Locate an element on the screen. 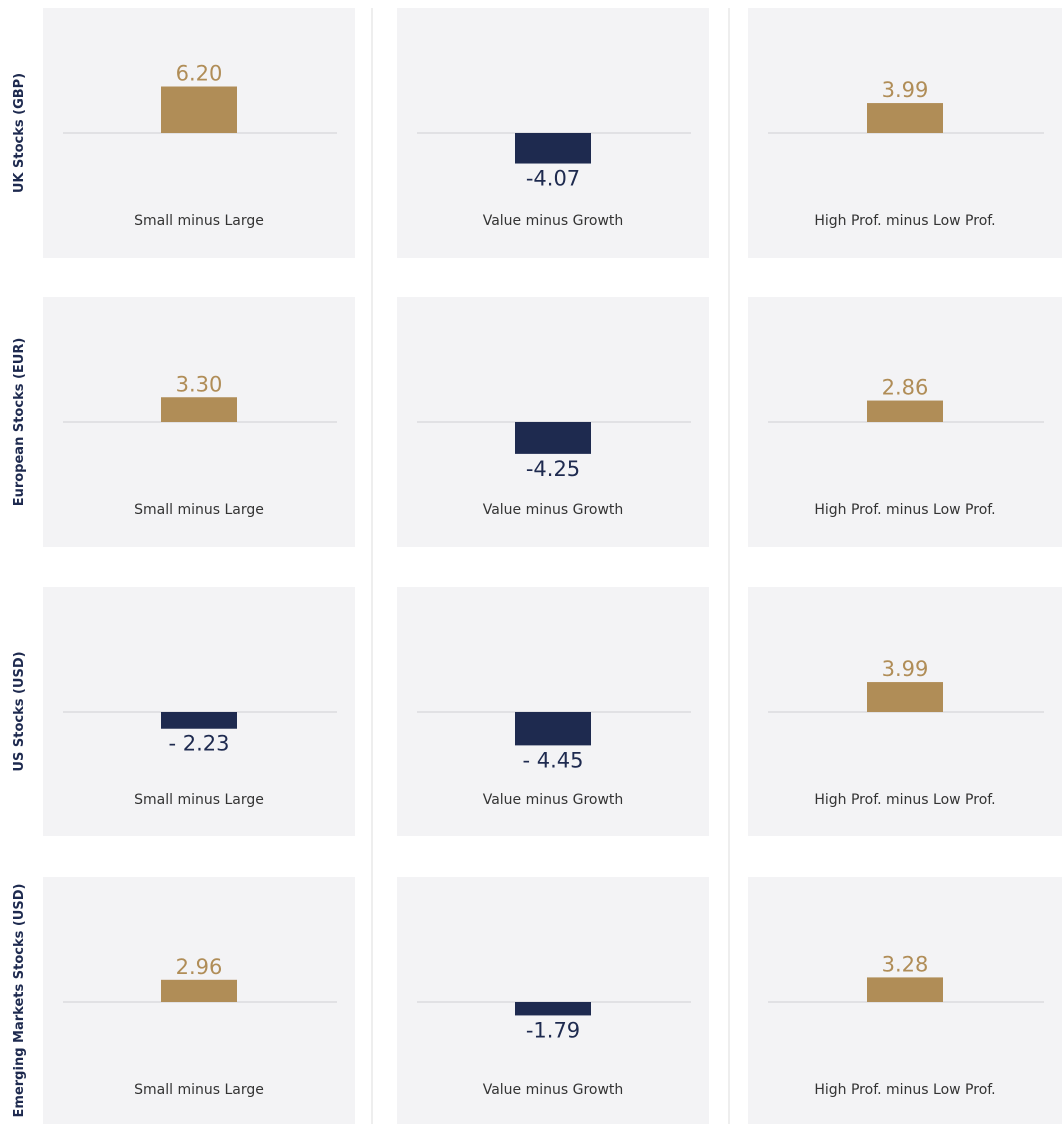 Image resolution: width=1064 pixels, height=1124 pixels. data-label: -4.25 is located at coordinates (553, 469).